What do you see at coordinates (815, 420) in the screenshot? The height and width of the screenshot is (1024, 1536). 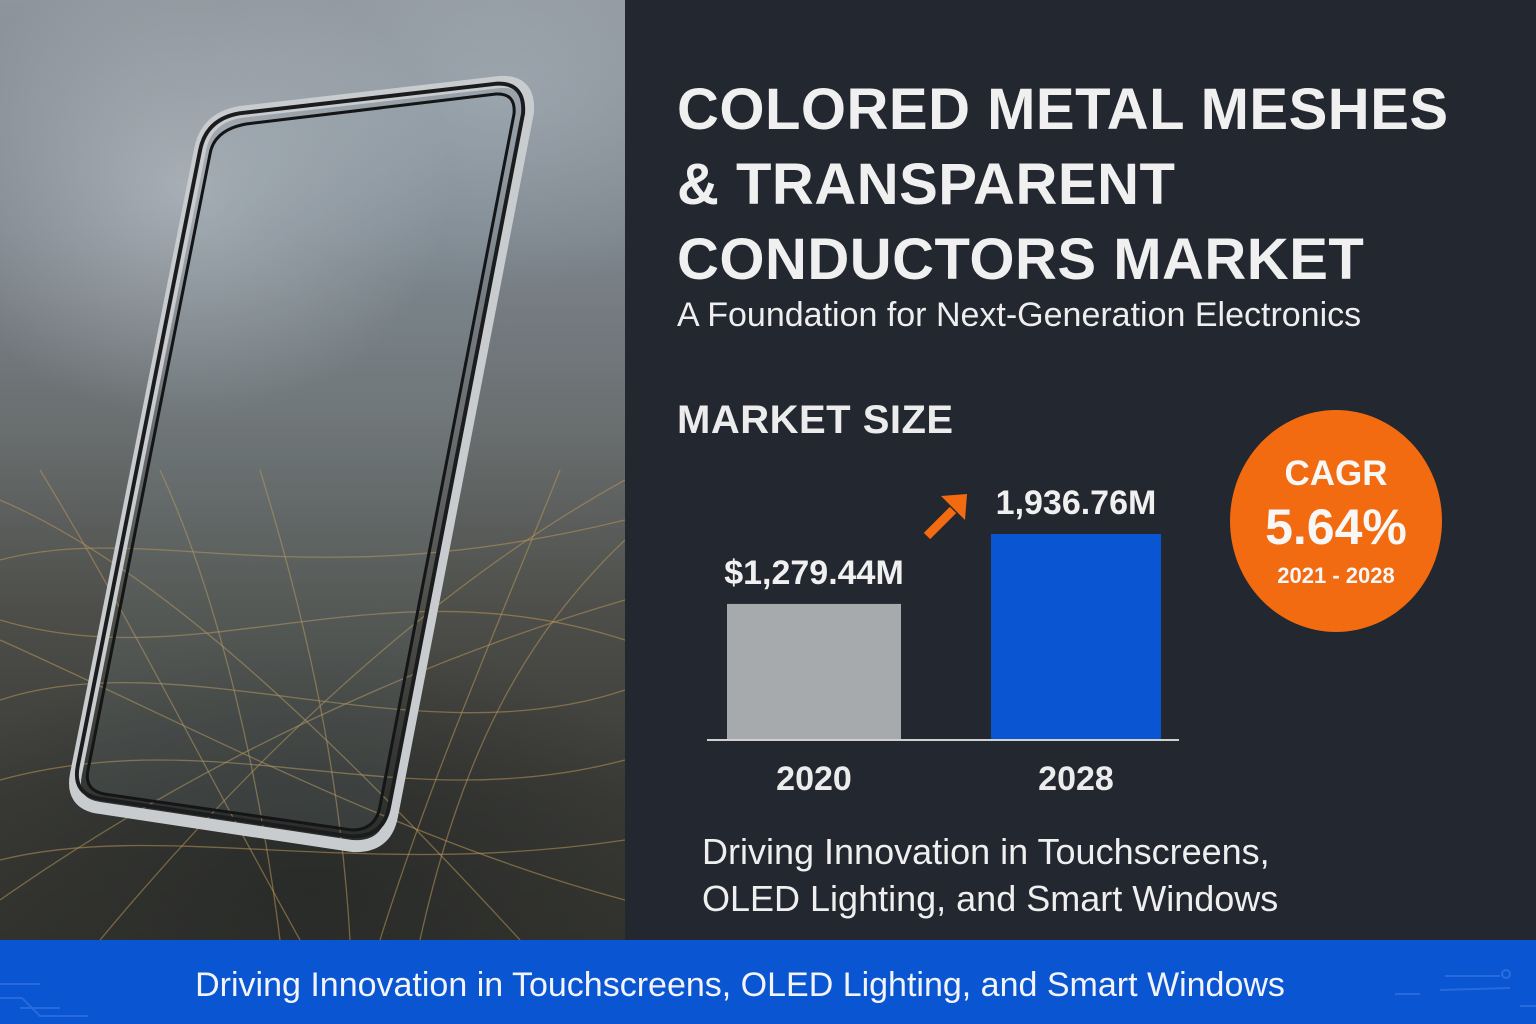 I see `market-size-label: MARKET SIZE` at bounding box center [815, 420].